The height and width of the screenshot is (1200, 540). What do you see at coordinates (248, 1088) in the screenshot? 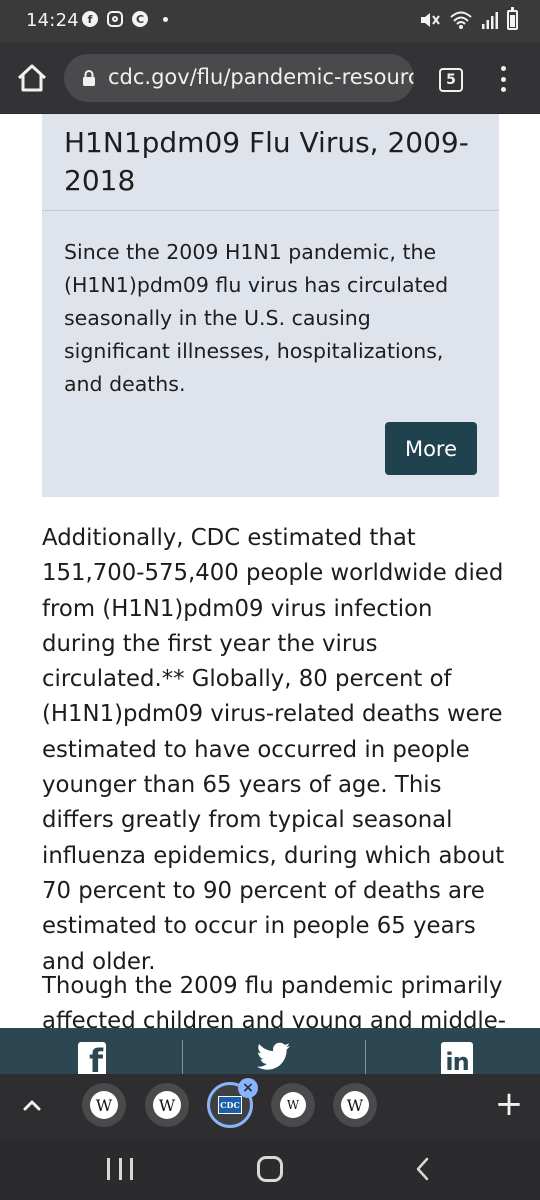
I see `close-tab-button: ×` at bounding box center [248, 1088].